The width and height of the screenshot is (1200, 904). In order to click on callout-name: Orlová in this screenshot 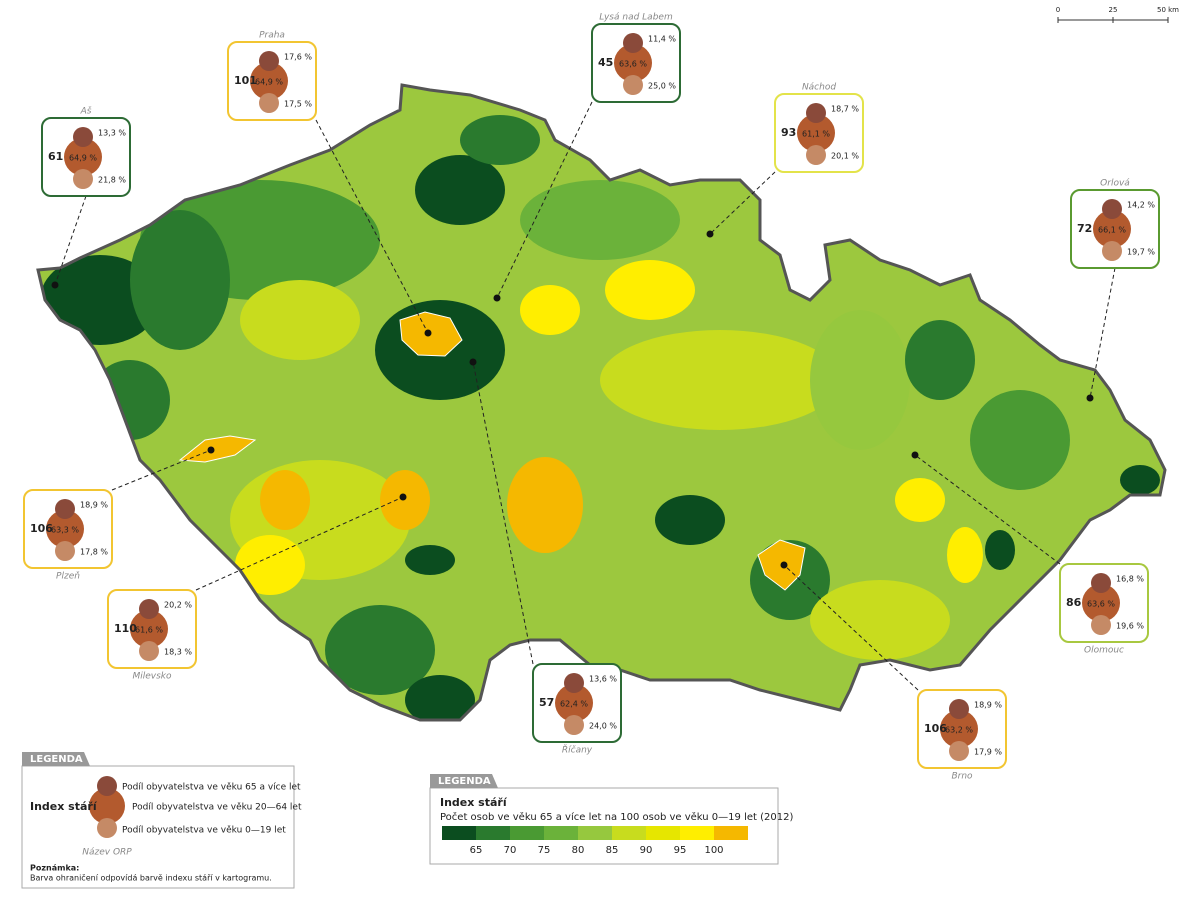, I will do `click(1115, 184)`.